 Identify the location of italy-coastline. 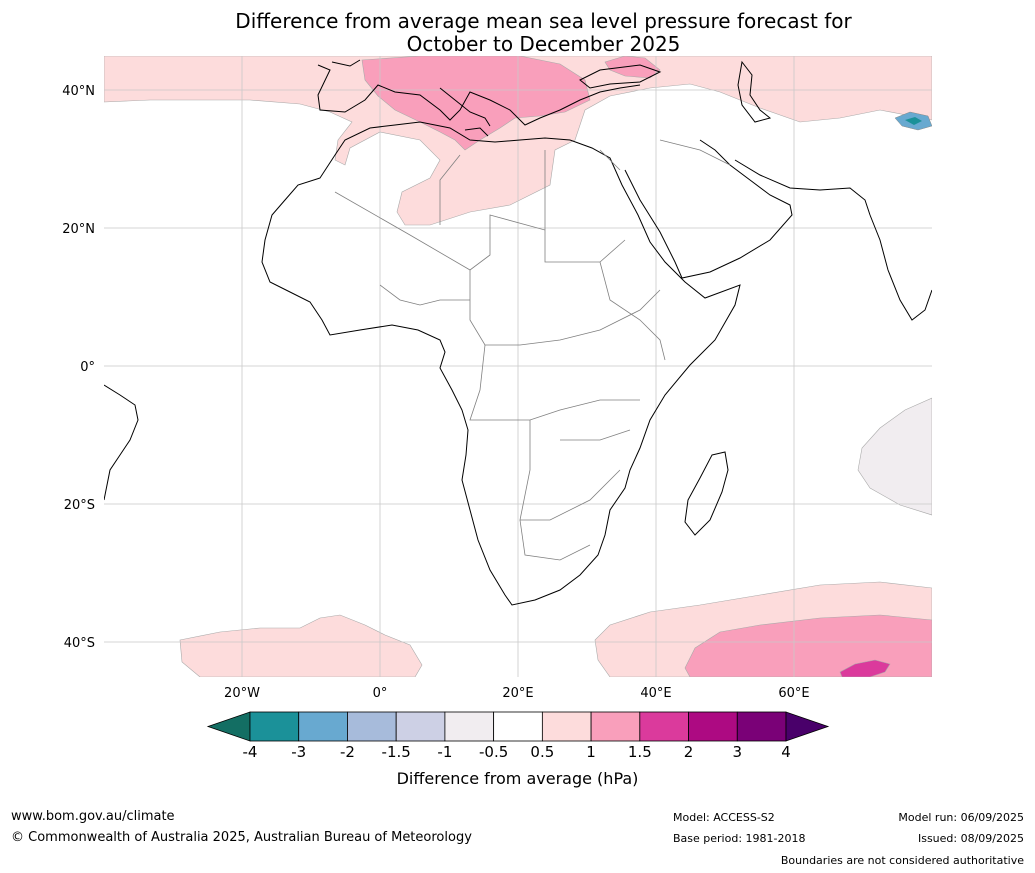
(465, 112).